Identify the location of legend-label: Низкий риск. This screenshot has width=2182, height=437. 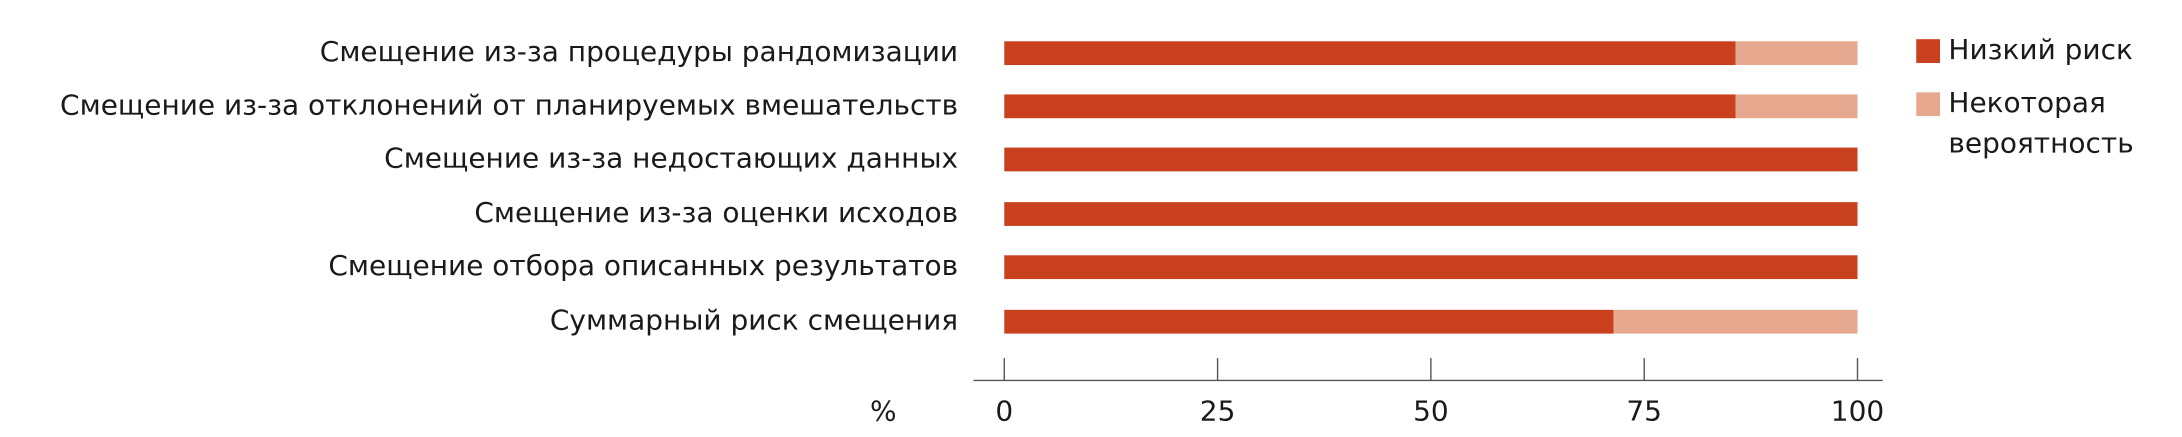
(2040, 49).